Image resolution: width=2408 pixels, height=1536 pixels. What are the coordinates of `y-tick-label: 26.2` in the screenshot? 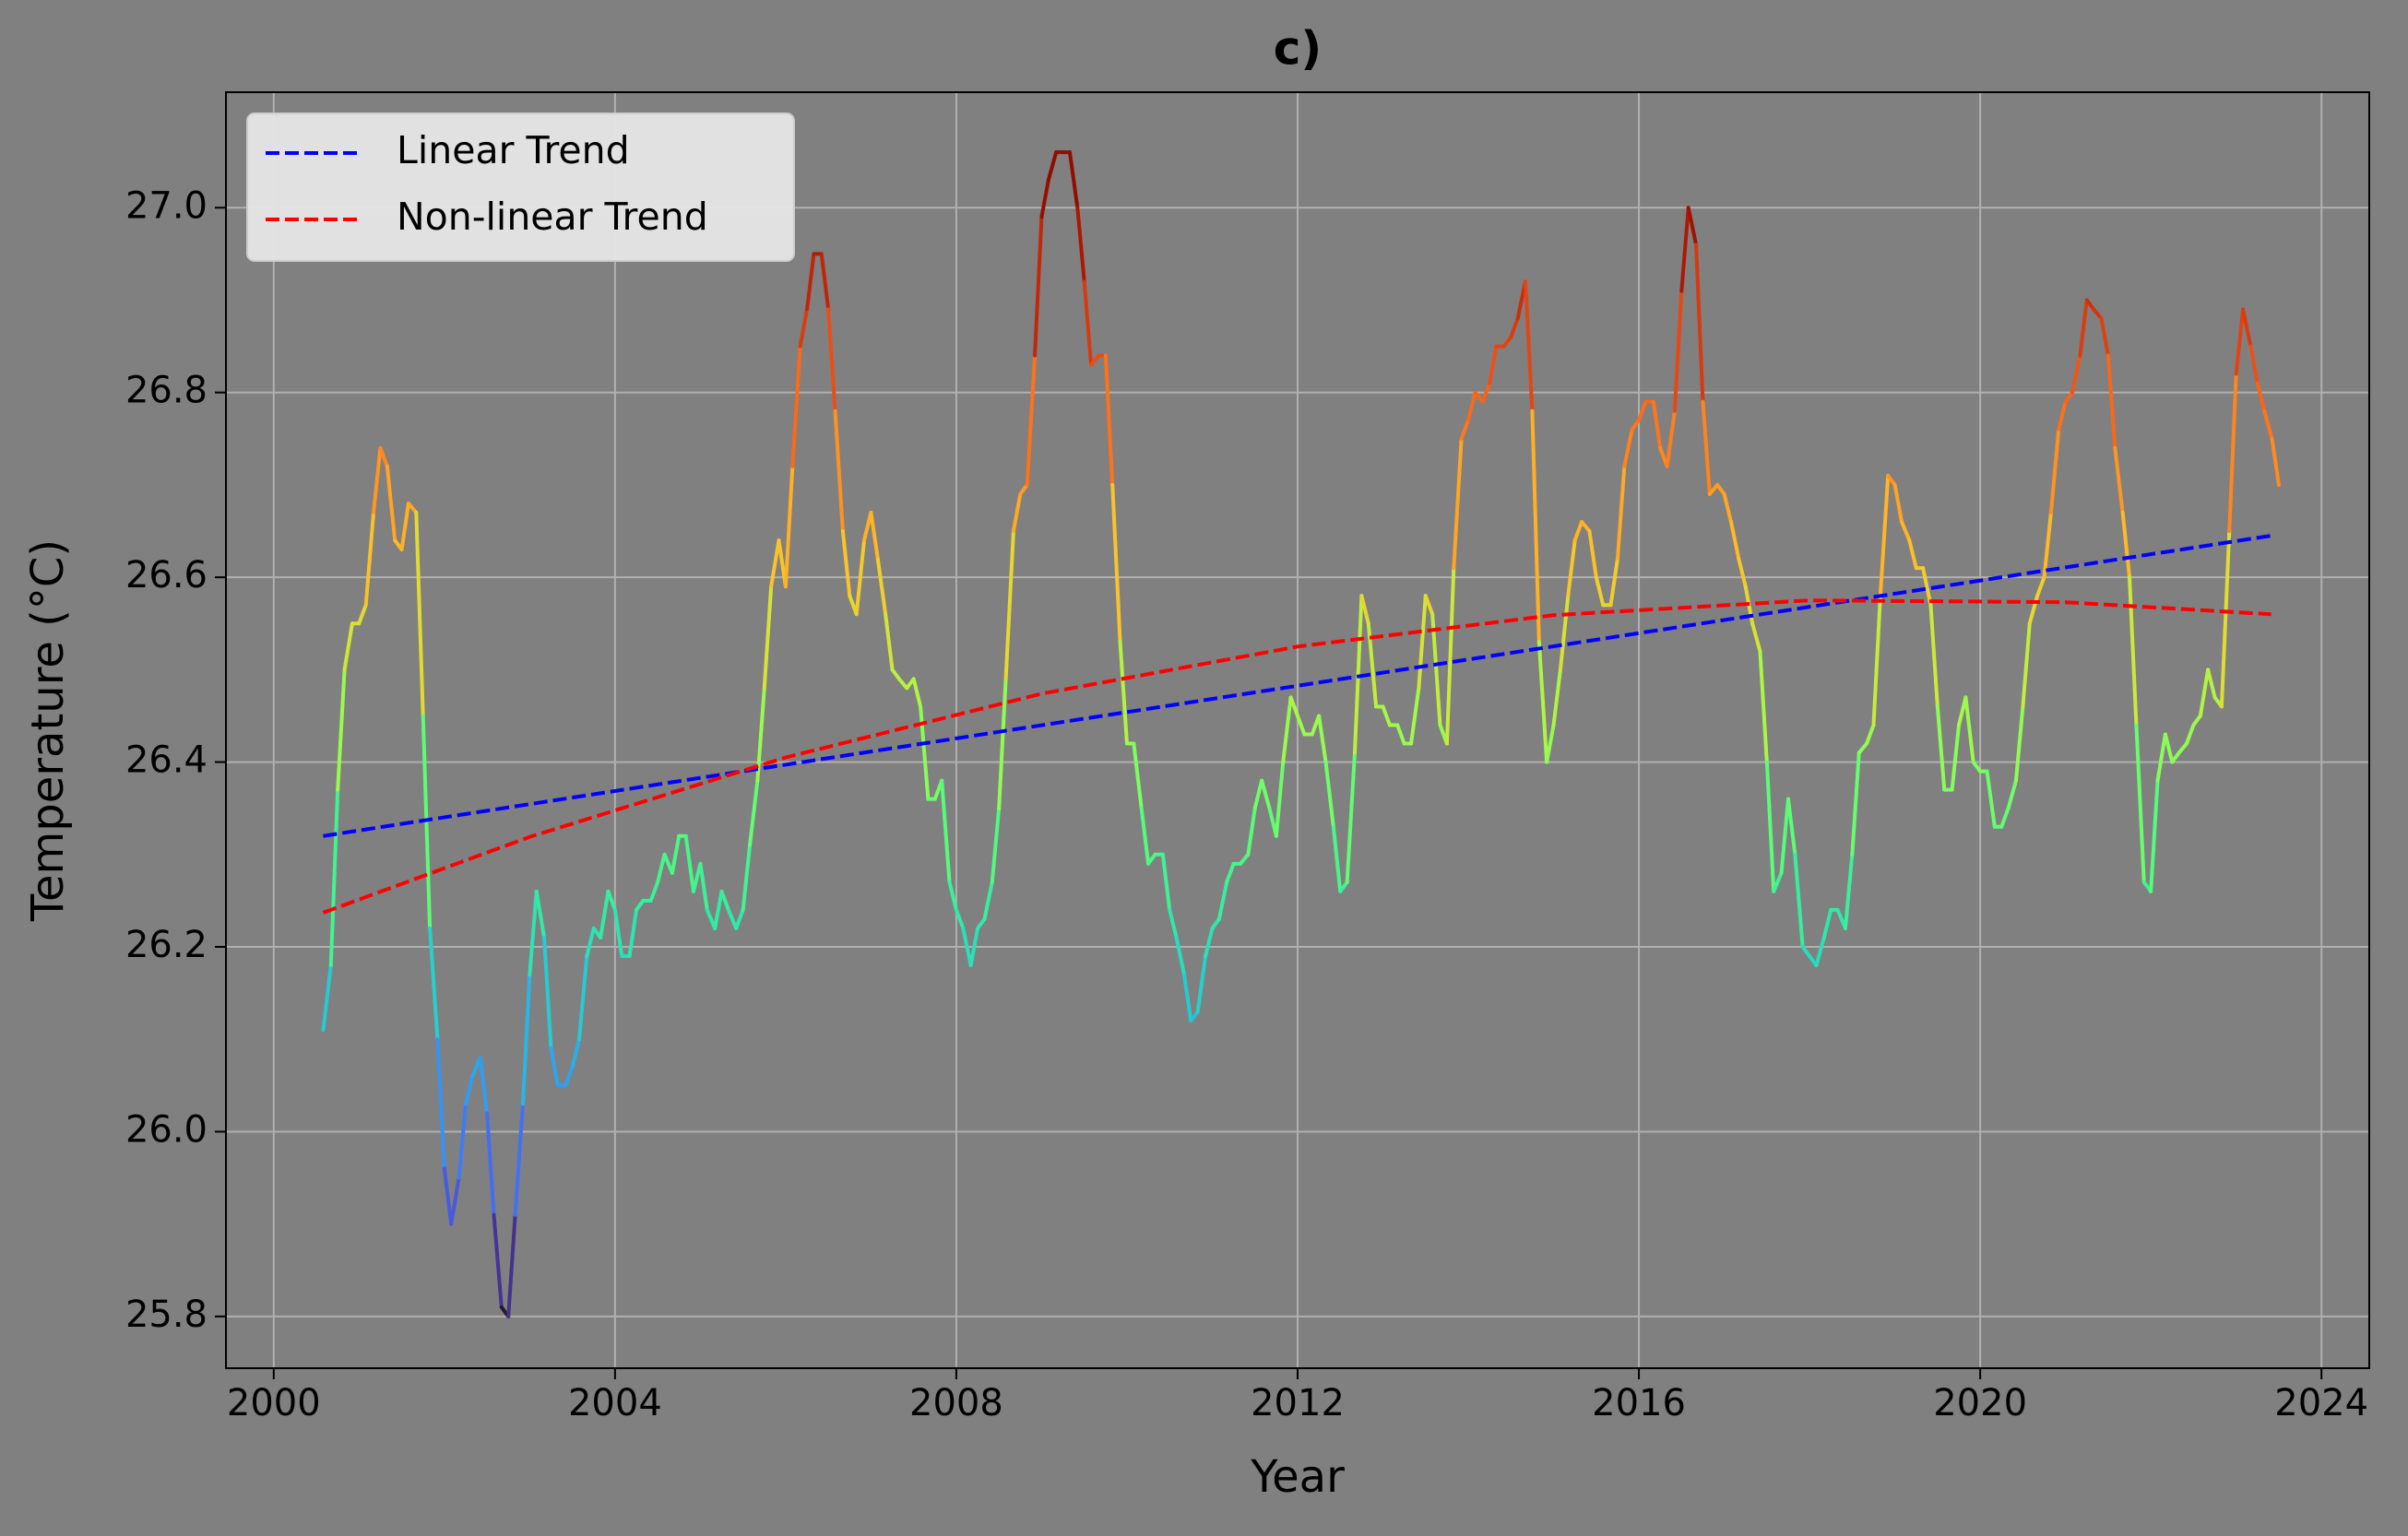 It's located at (166, 945).